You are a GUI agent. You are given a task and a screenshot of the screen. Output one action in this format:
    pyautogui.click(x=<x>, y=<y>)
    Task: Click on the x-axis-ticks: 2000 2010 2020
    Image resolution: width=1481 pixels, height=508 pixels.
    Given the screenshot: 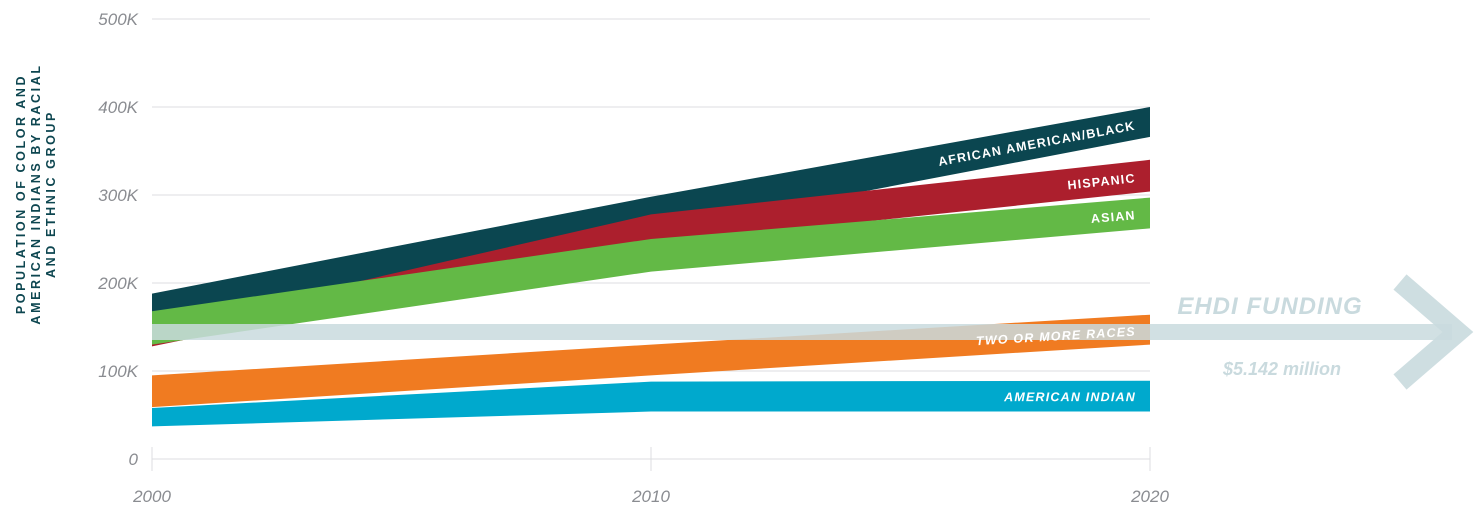 What is the action you would take?
    pyautogui.click(x=650, y=496)
    